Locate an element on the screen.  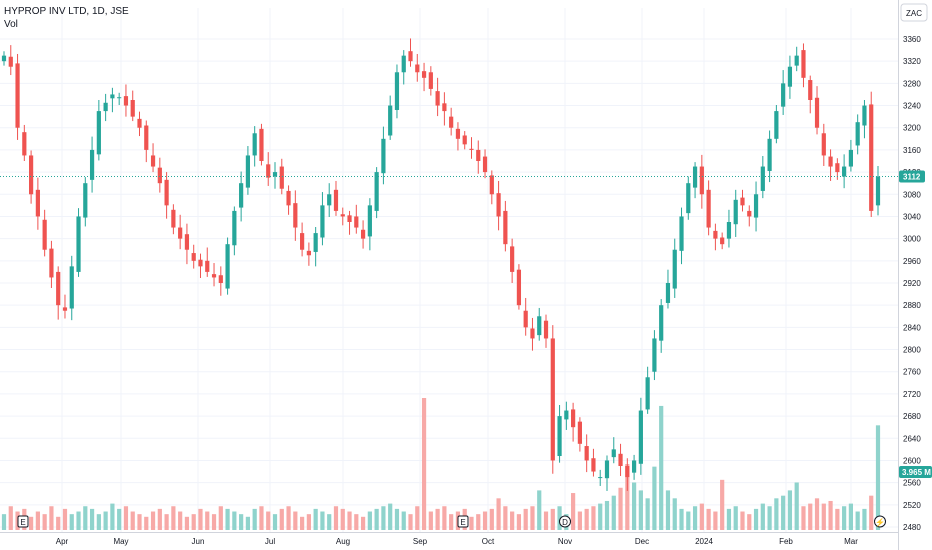
price-tick-label: 2920 is located at coordinates (912, 283).